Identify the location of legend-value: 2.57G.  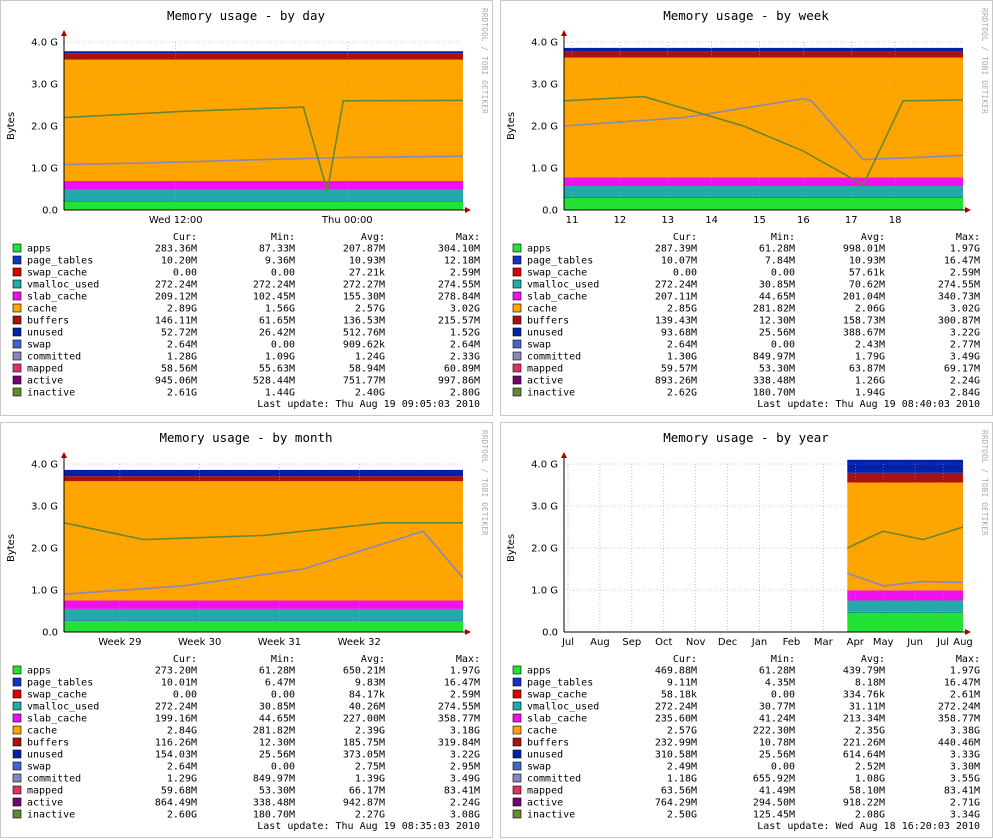
(370, 309).